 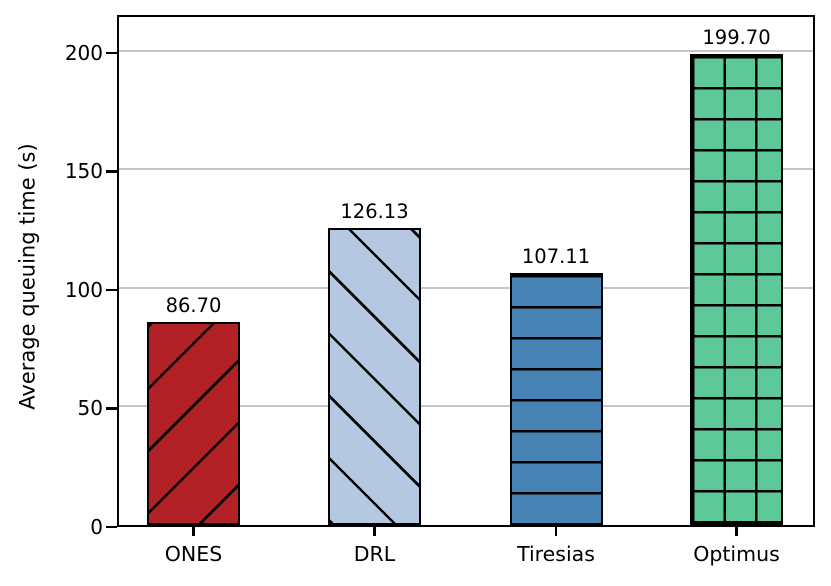 I want to click on y-tick-label: 0, so click(x=96, y=527).